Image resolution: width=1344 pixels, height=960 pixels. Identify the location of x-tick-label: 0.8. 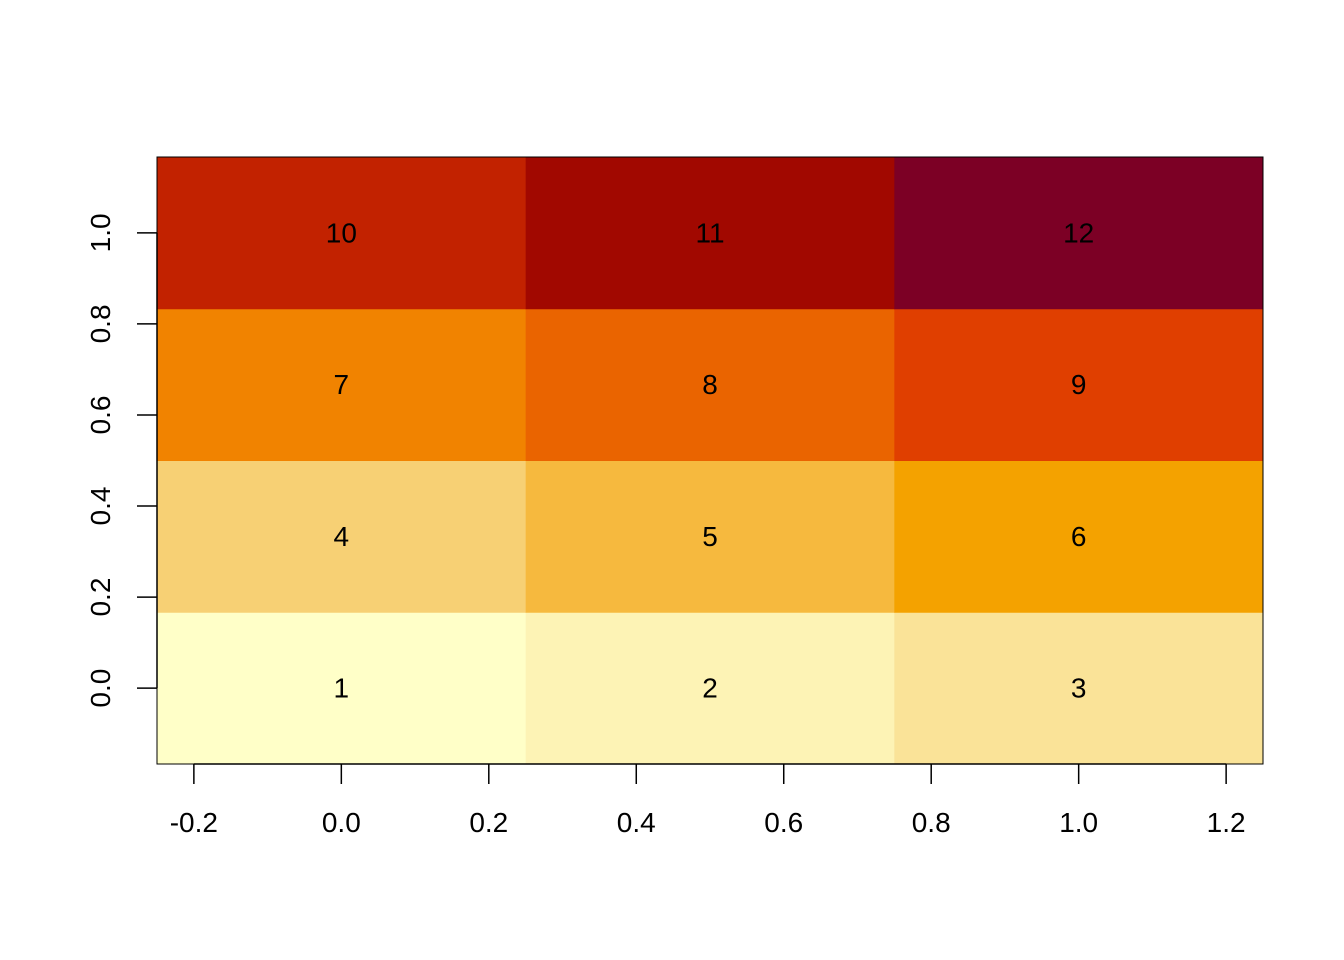
(931, 822).